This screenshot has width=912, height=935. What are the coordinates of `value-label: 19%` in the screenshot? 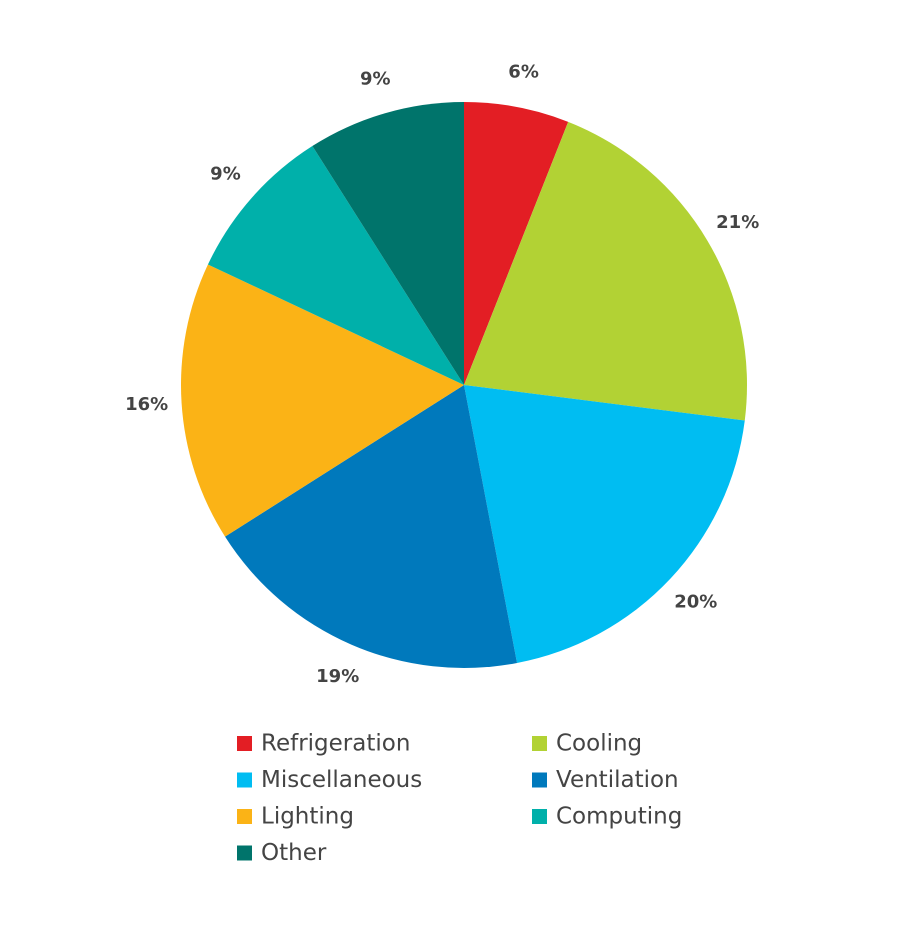 It's located at (337, 676).